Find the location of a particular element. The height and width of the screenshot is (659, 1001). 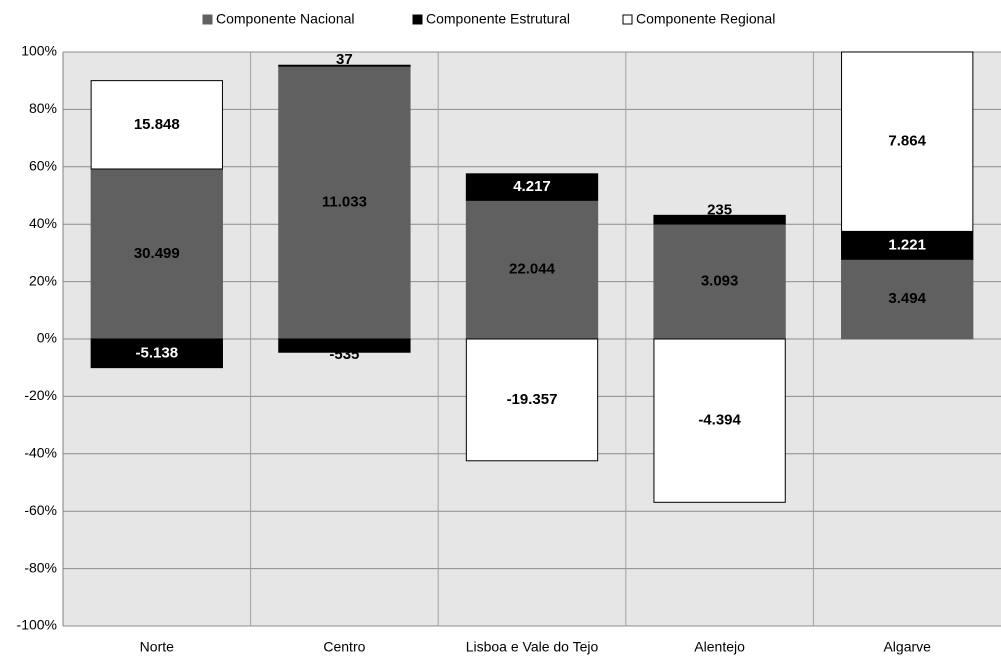

value-label: 7.864 is located at coordinates (907, 141).